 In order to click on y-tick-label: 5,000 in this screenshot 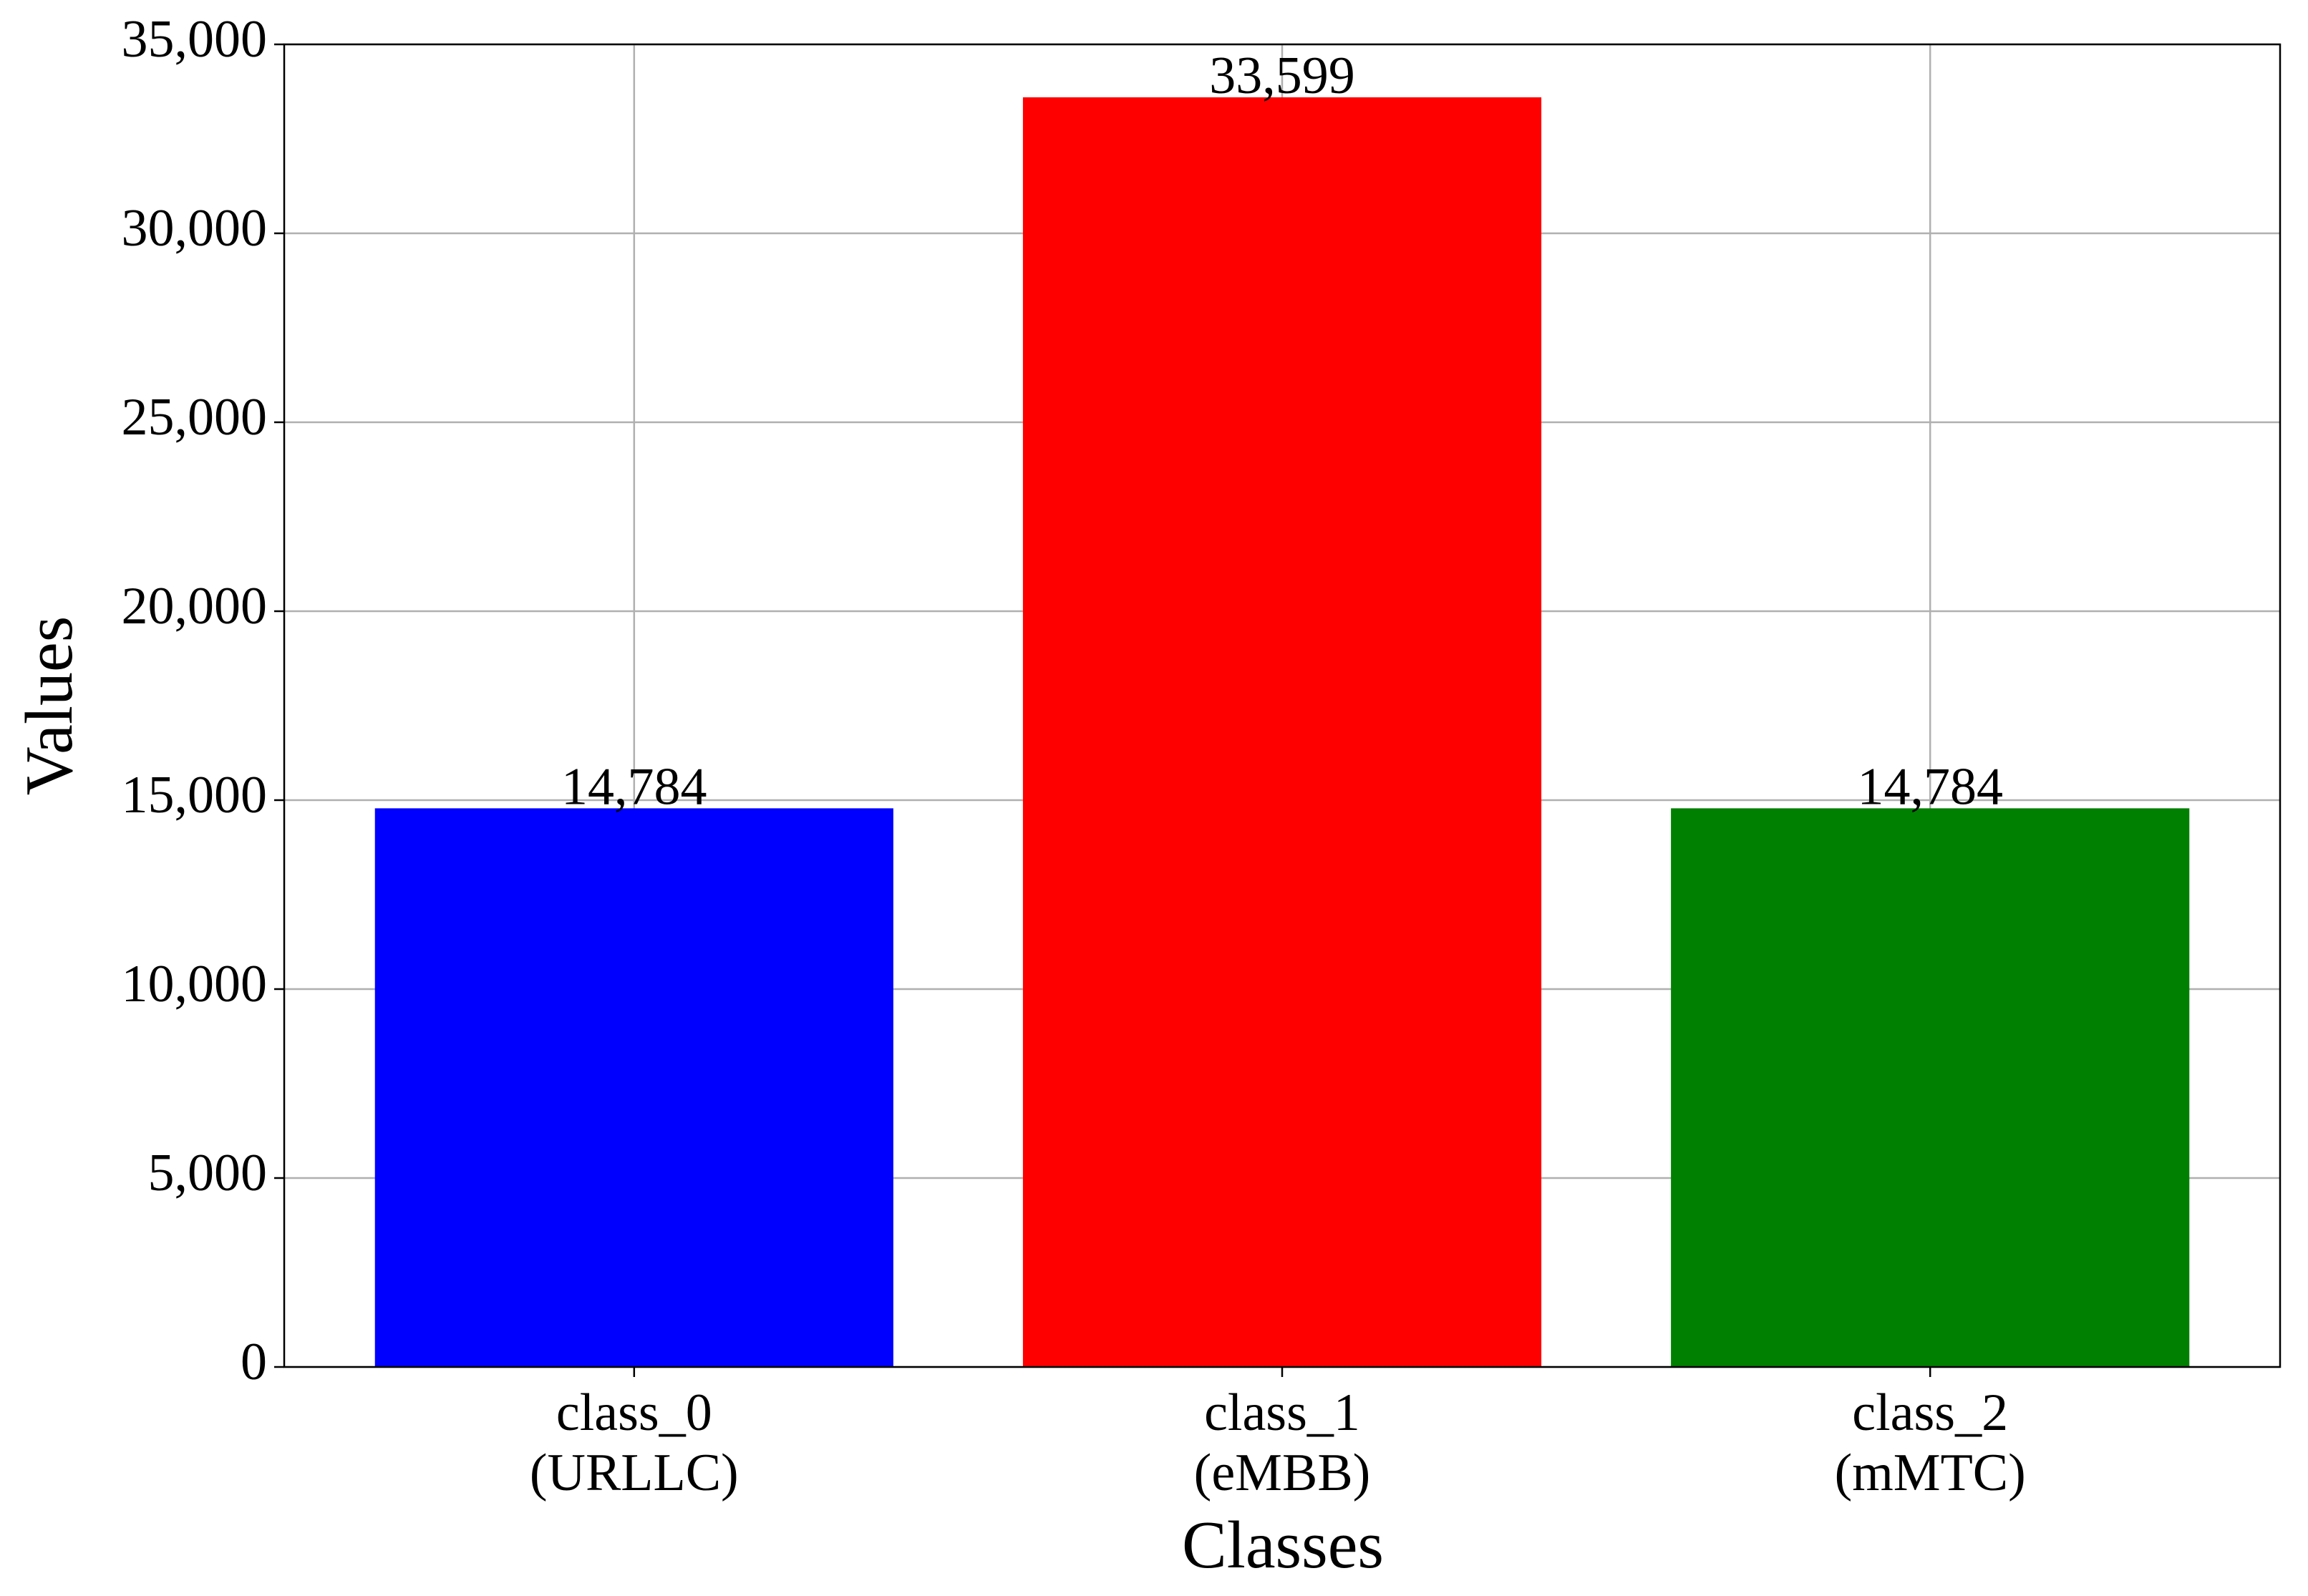, I will do `click(208, 1173)`.